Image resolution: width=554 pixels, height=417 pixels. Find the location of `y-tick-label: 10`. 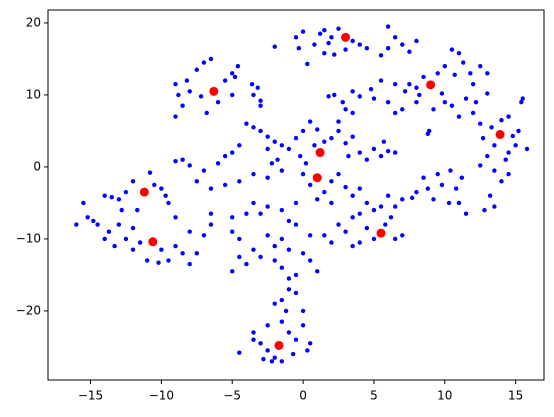

y-tick-label: 10 is located at coordinates (33, 94).